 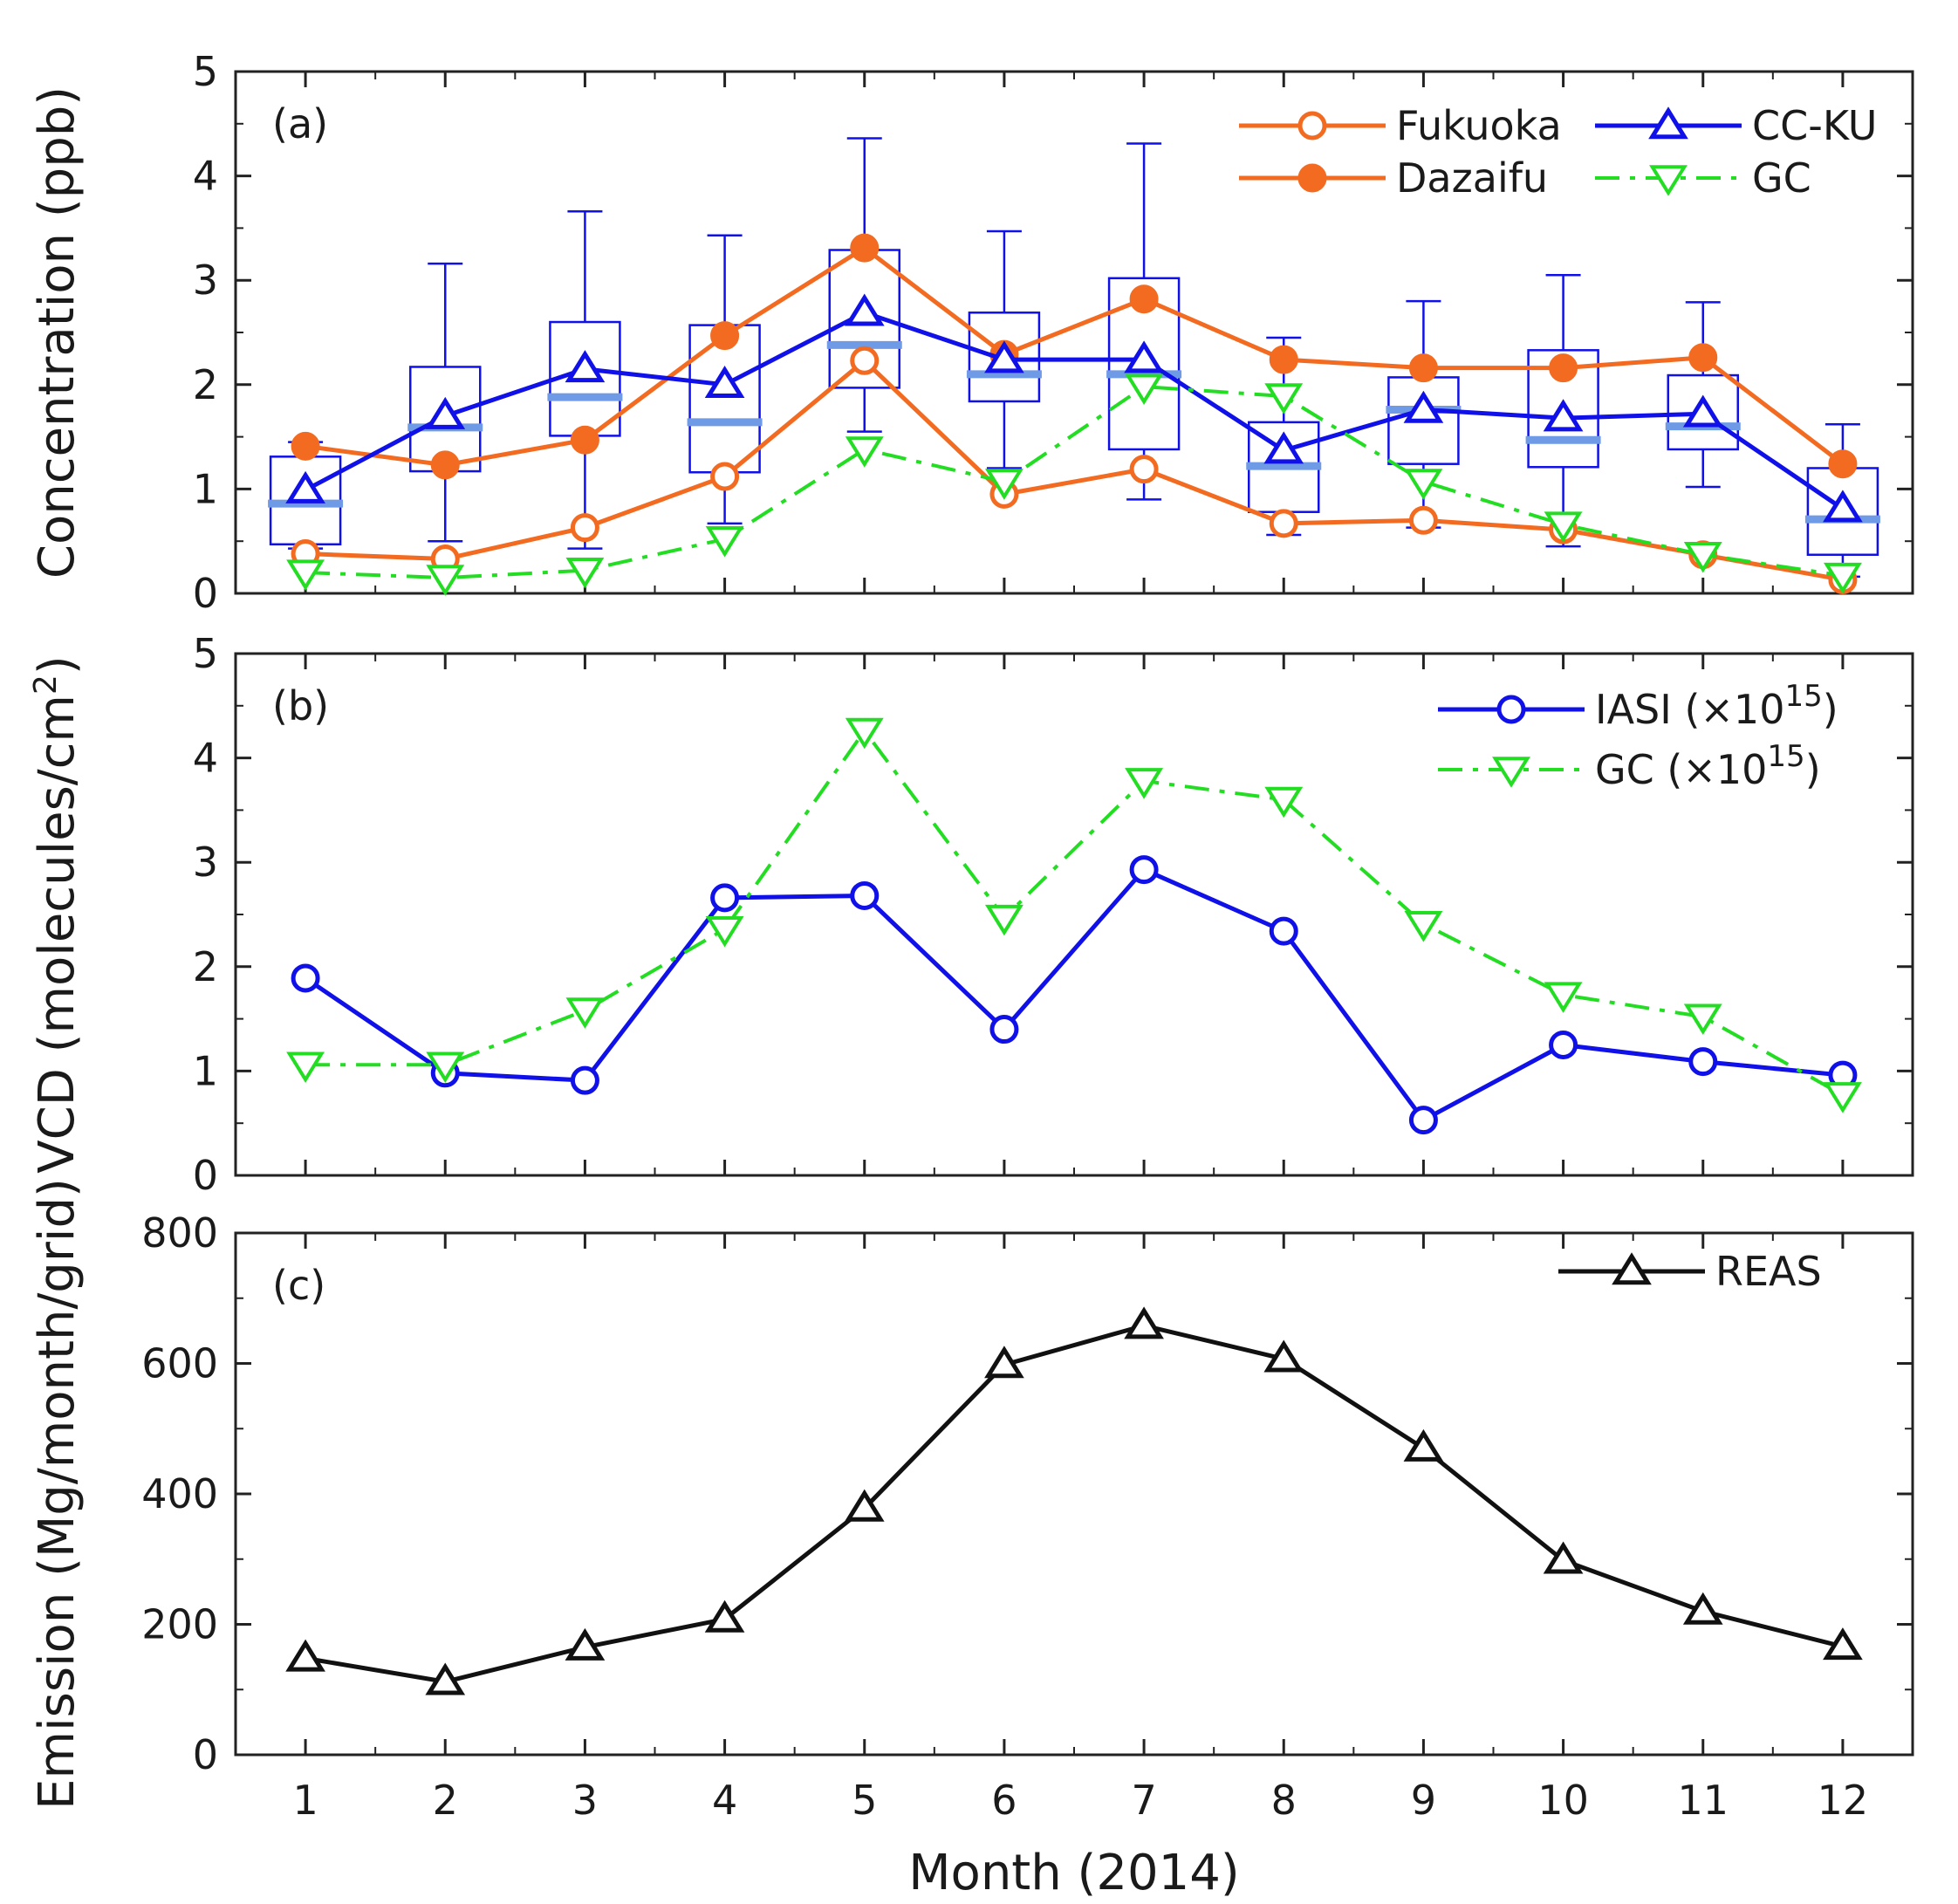 I want to click on legend-label: IASI (×1015), so click(x=1716, y=706).